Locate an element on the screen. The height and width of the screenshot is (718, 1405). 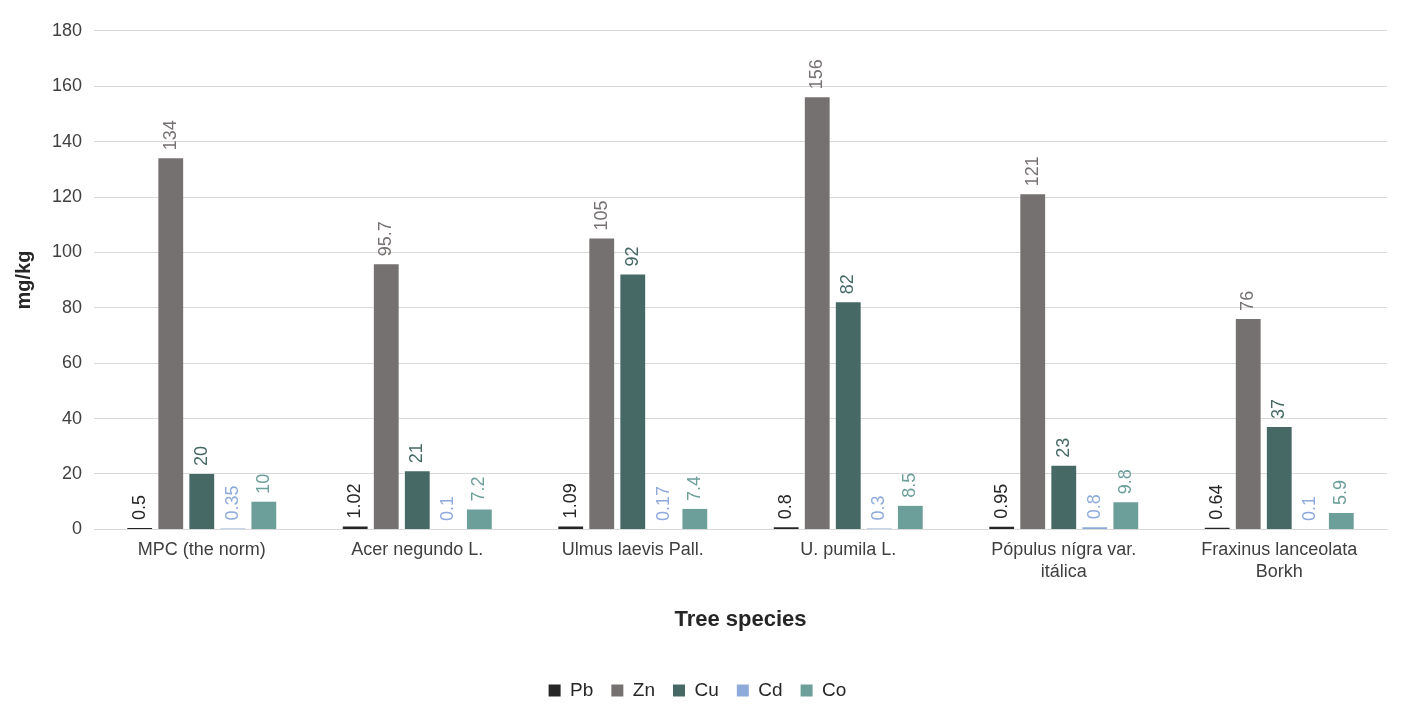
data-label: 1.09 is located at coordinates (569, 501).